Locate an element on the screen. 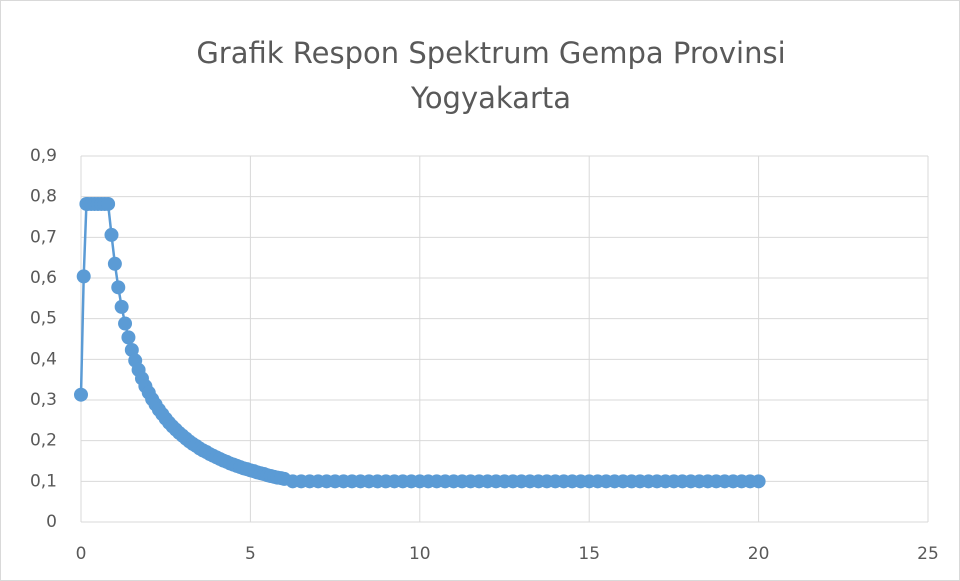  x-tick-label: 15 is located at coordinates (589, 554).